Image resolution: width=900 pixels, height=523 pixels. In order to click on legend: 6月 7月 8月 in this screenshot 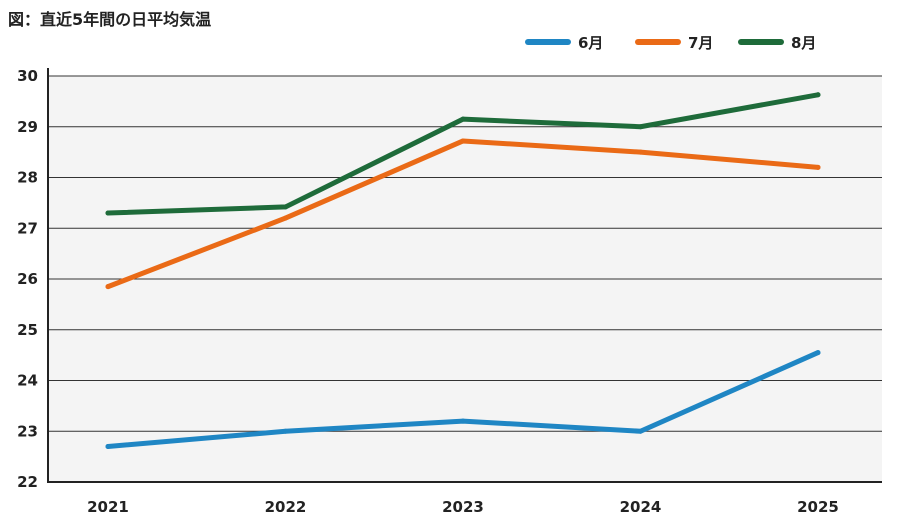, I will do `click(670, 43)`.